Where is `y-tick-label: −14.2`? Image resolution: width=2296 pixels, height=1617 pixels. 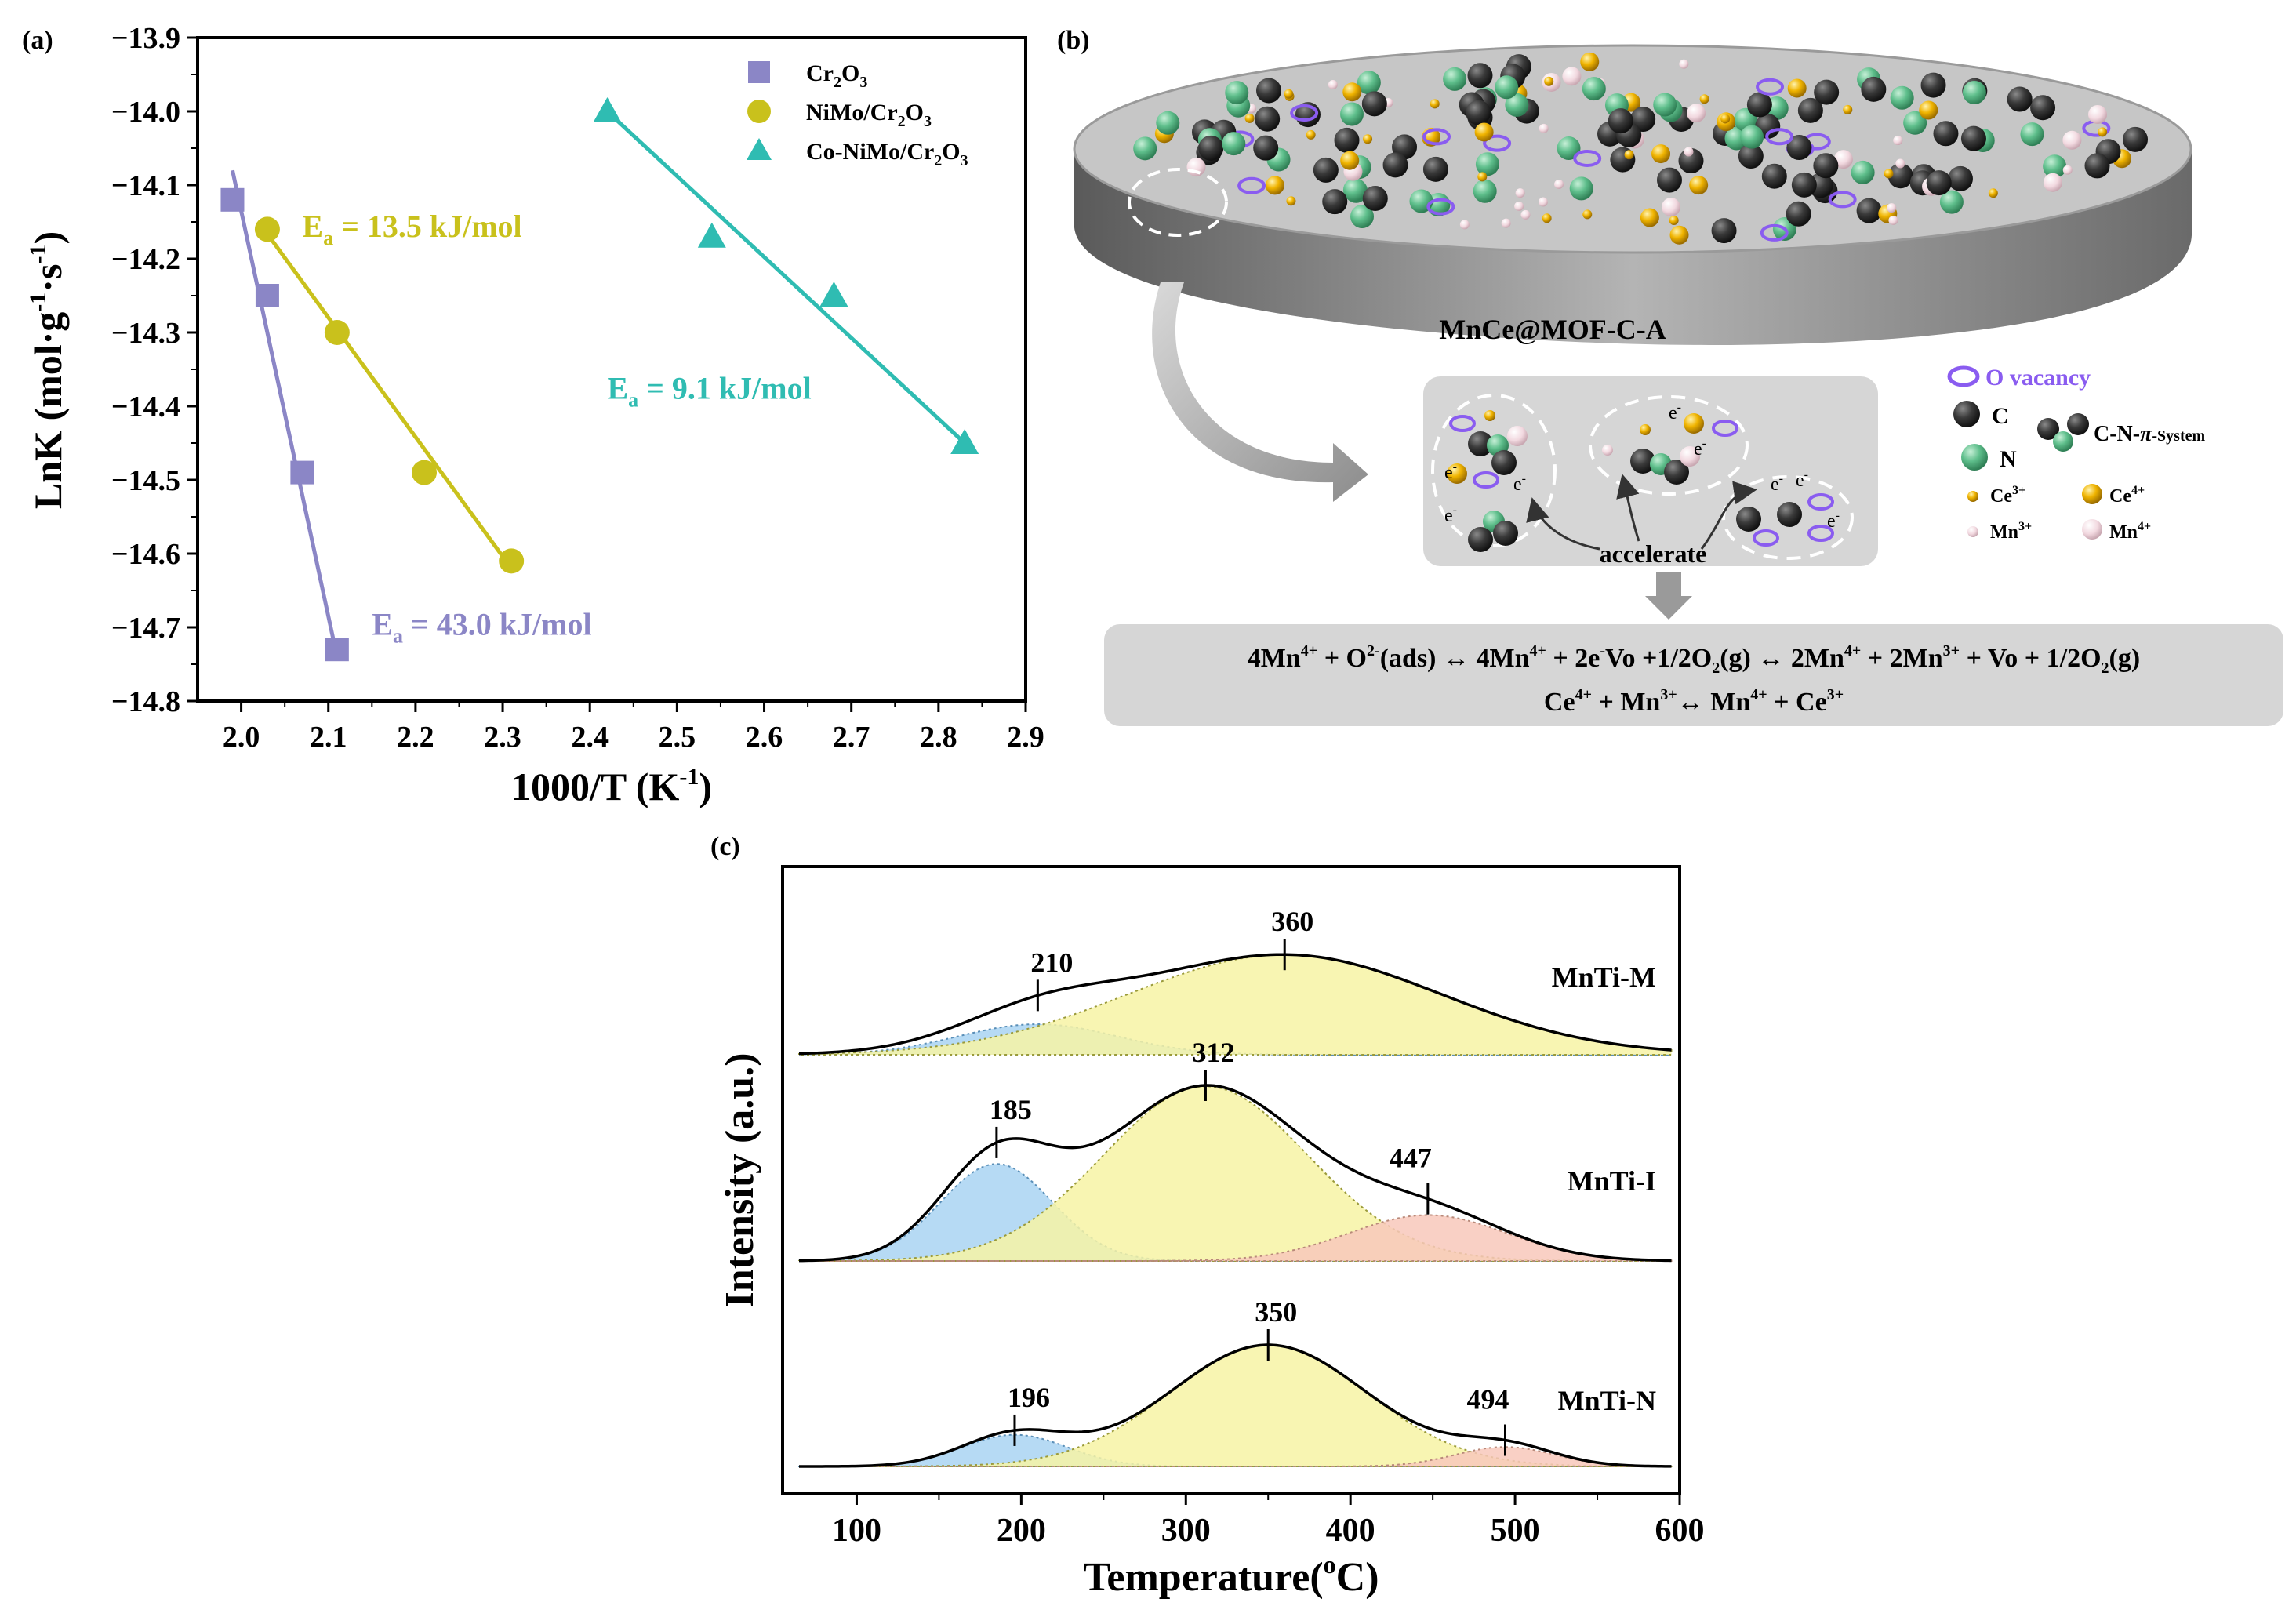
y-tick-label: −14.2 is located at coordinates (145, 259).